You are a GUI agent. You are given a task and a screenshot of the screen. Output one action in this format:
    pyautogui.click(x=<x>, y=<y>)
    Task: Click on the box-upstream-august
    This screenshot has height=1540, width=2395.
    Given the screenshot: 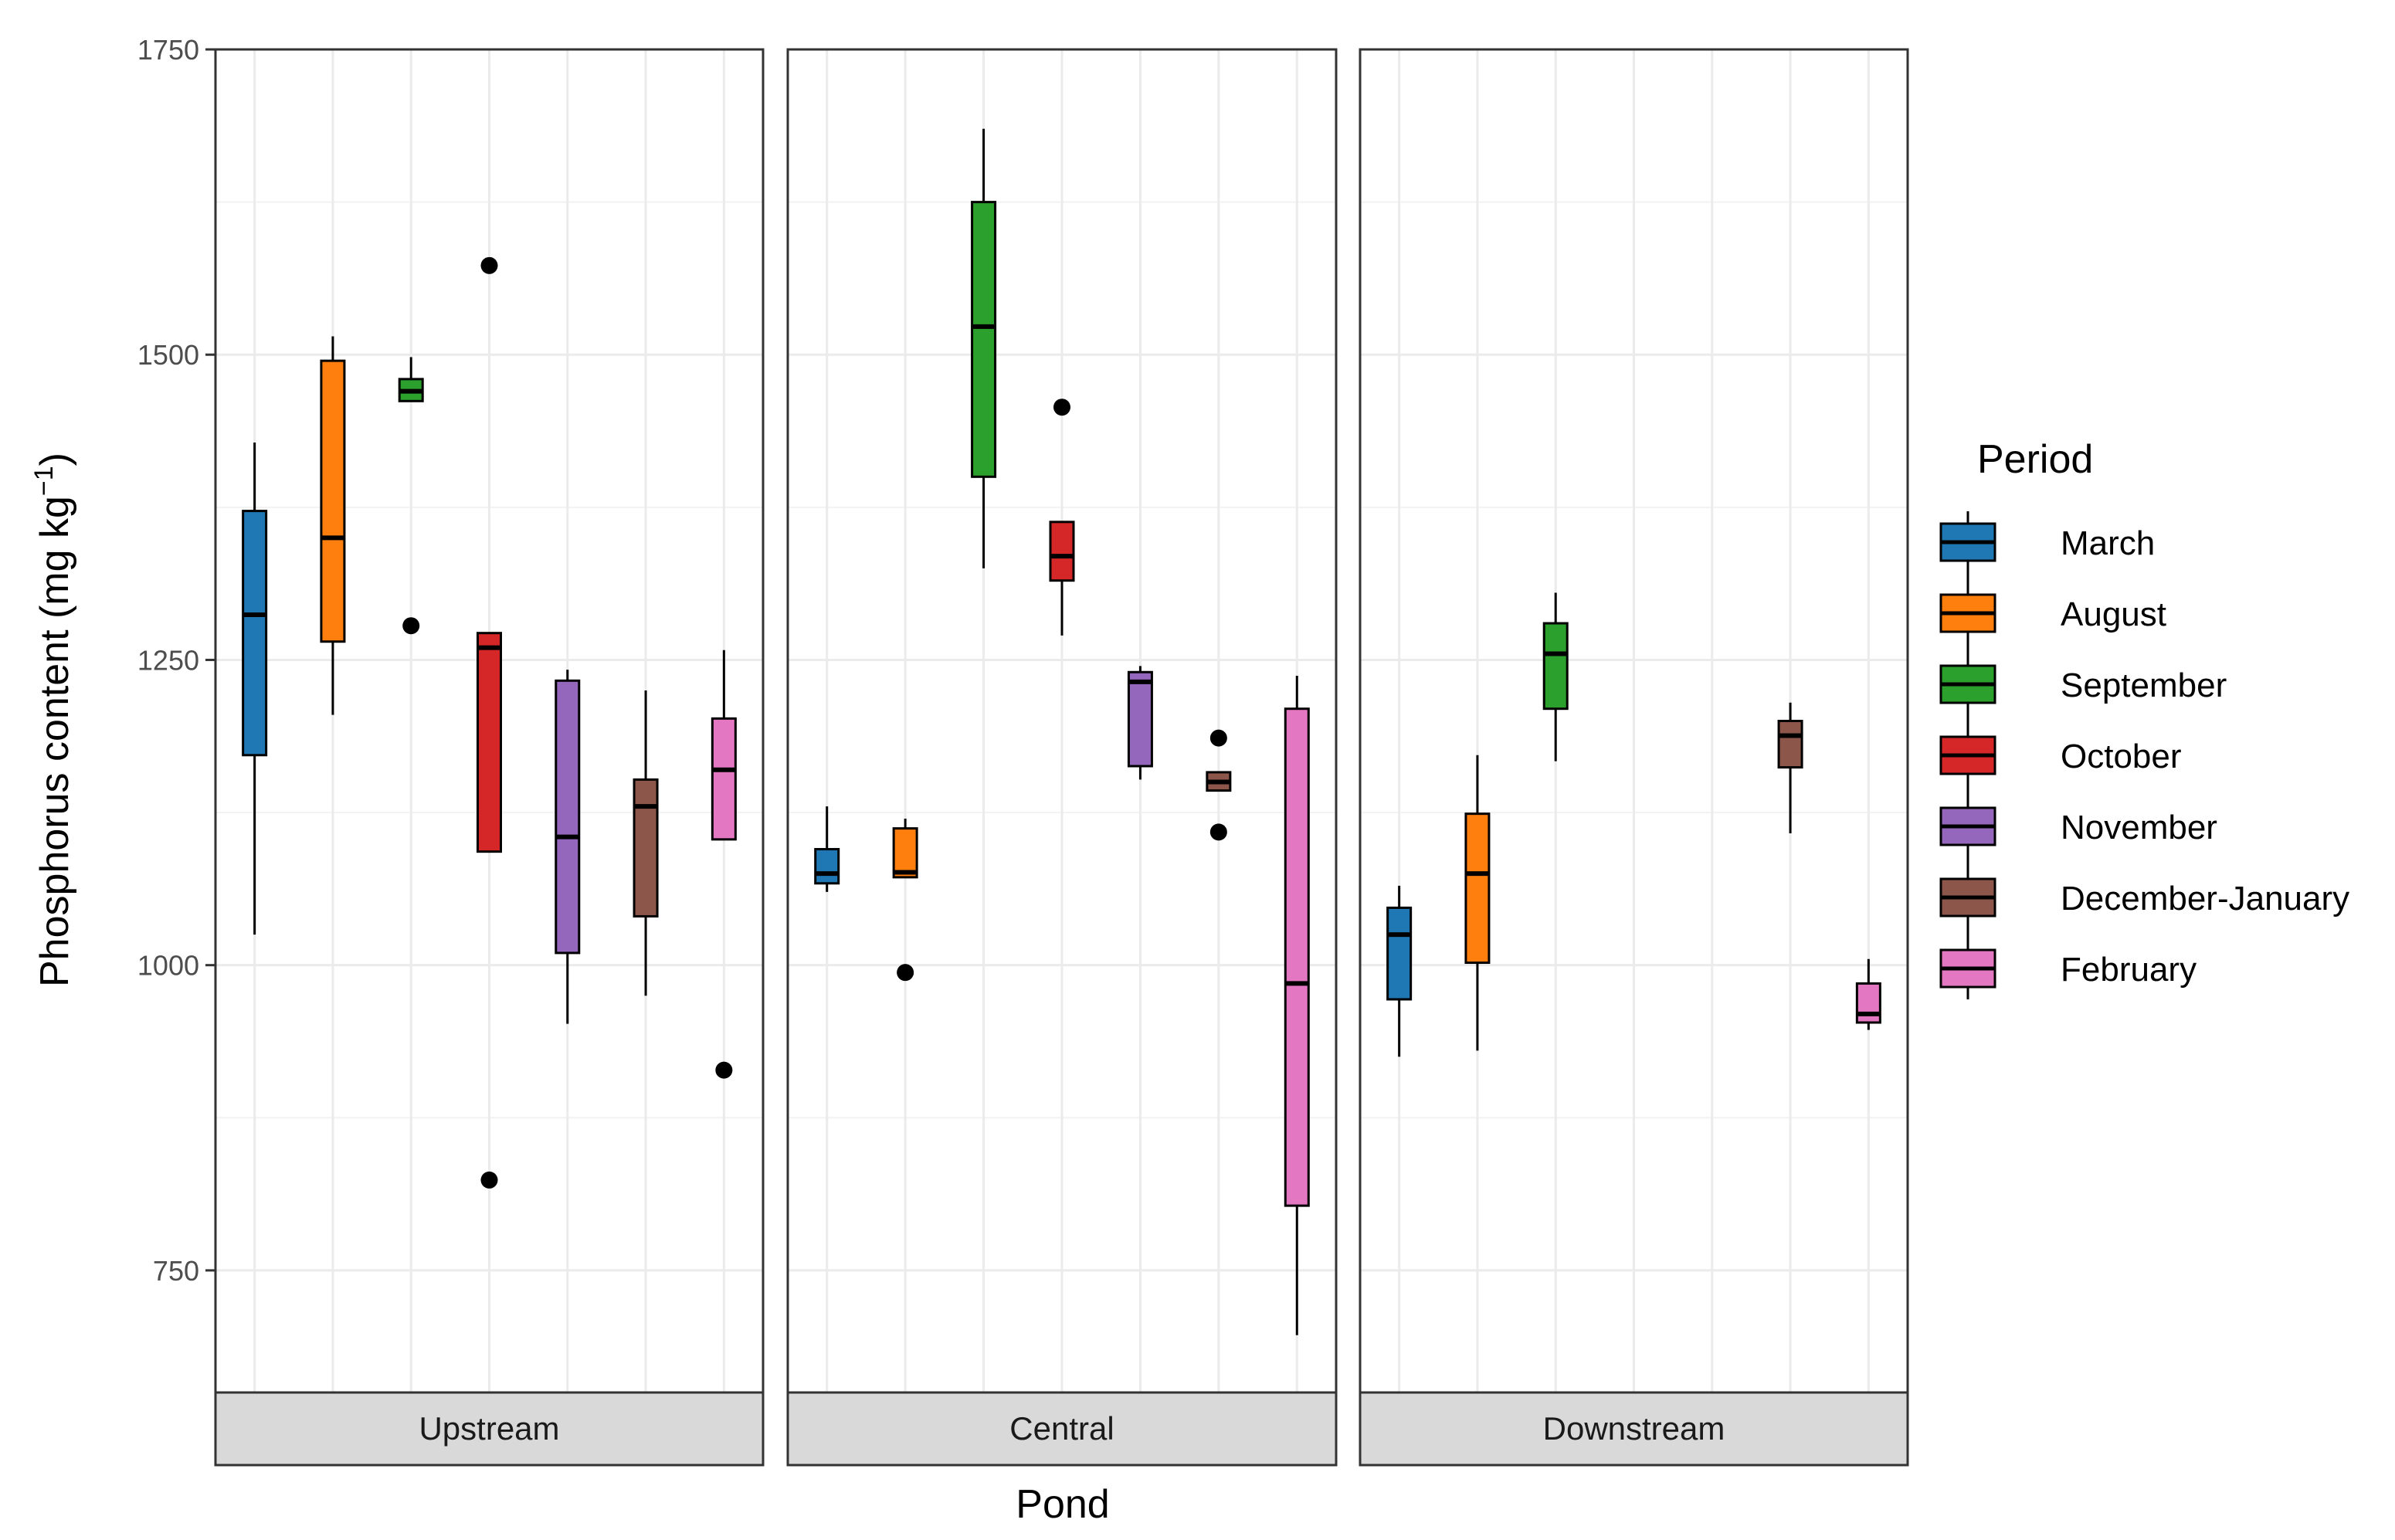 What is the action you would take?
    pyautogui.click(x=333, y=526)
    